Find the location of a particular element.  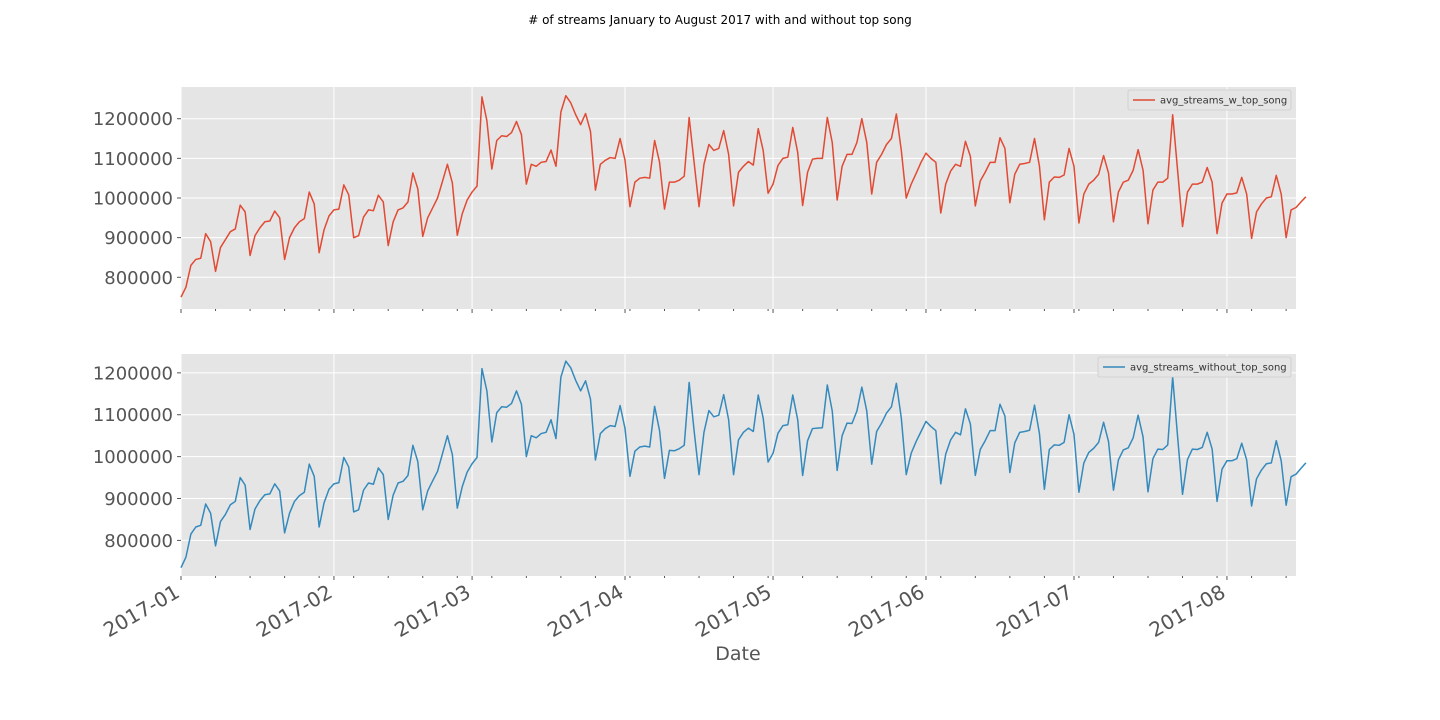

bottom-subplot-x-ticks is located at coordinates (733, 578).